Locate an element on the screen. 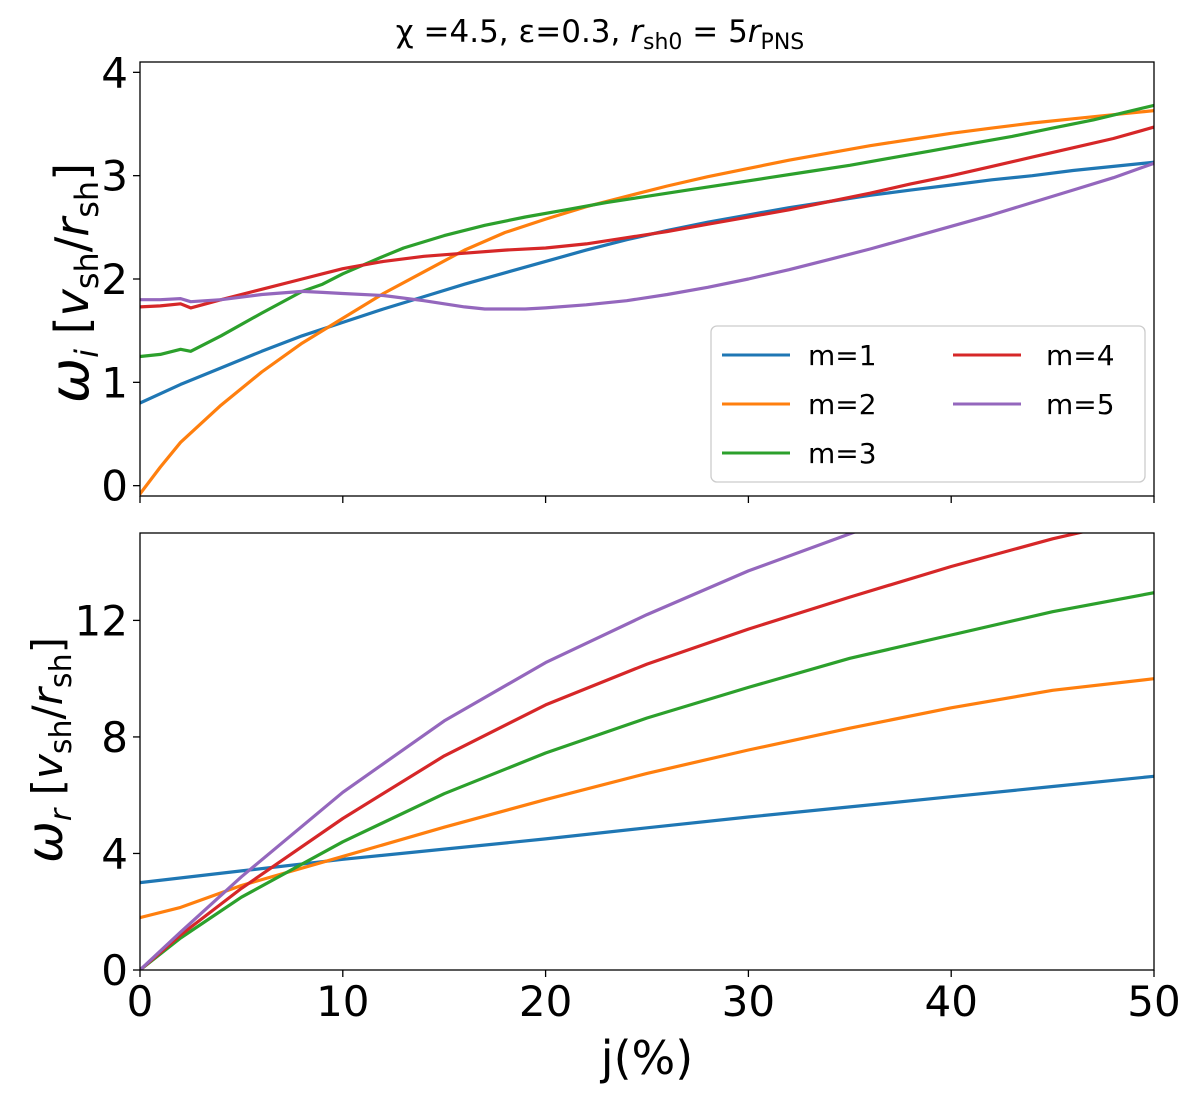  top-ylabel-open: [ is located at coordinates (72, 332).